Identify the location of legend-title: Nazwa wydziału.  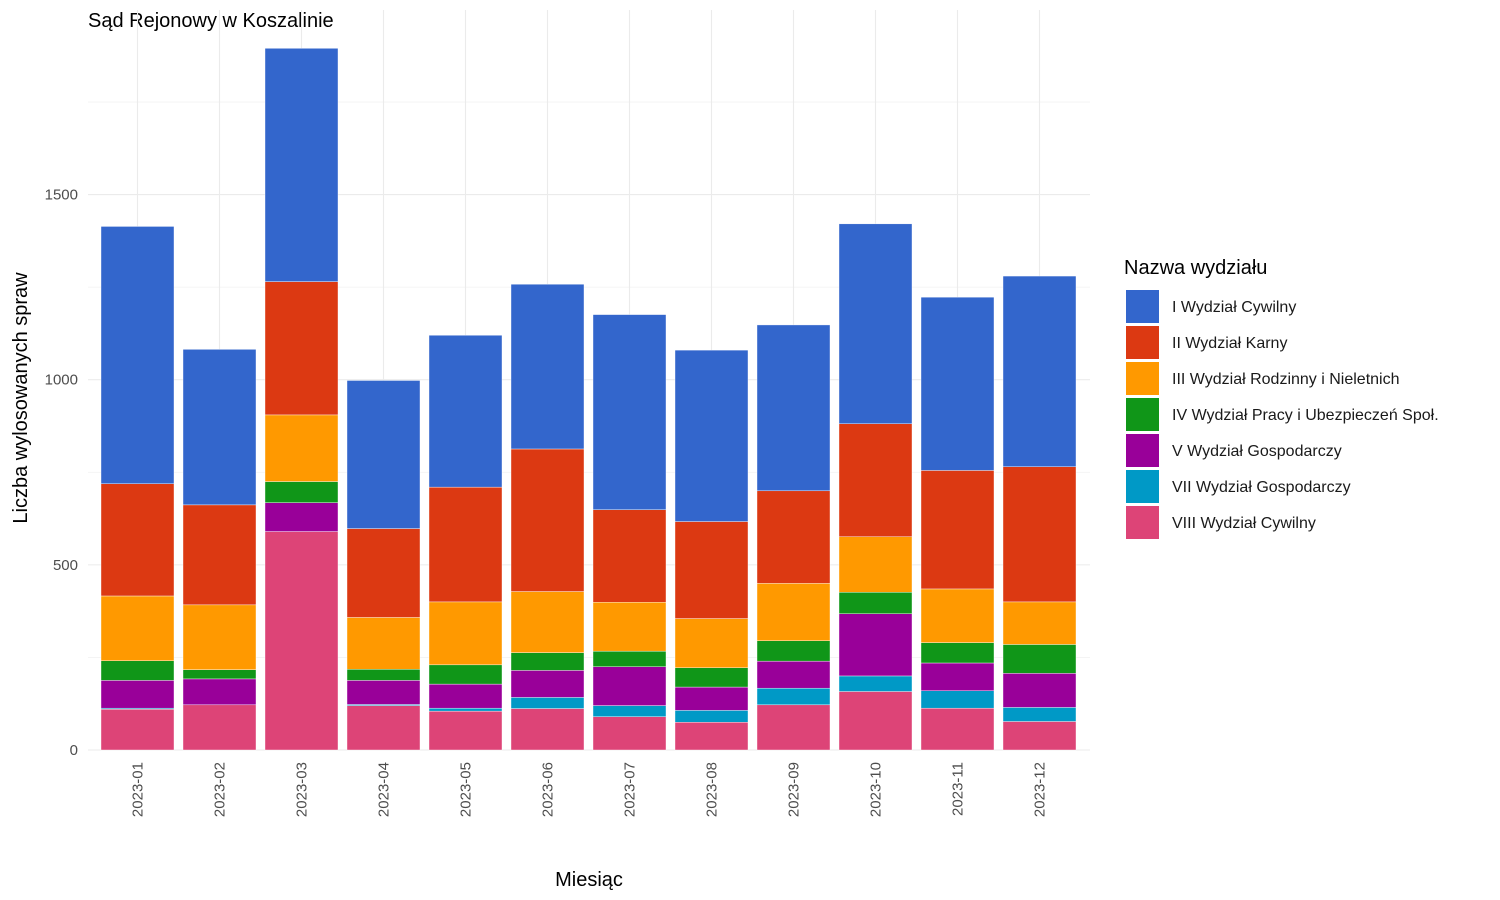
(1195, 268).